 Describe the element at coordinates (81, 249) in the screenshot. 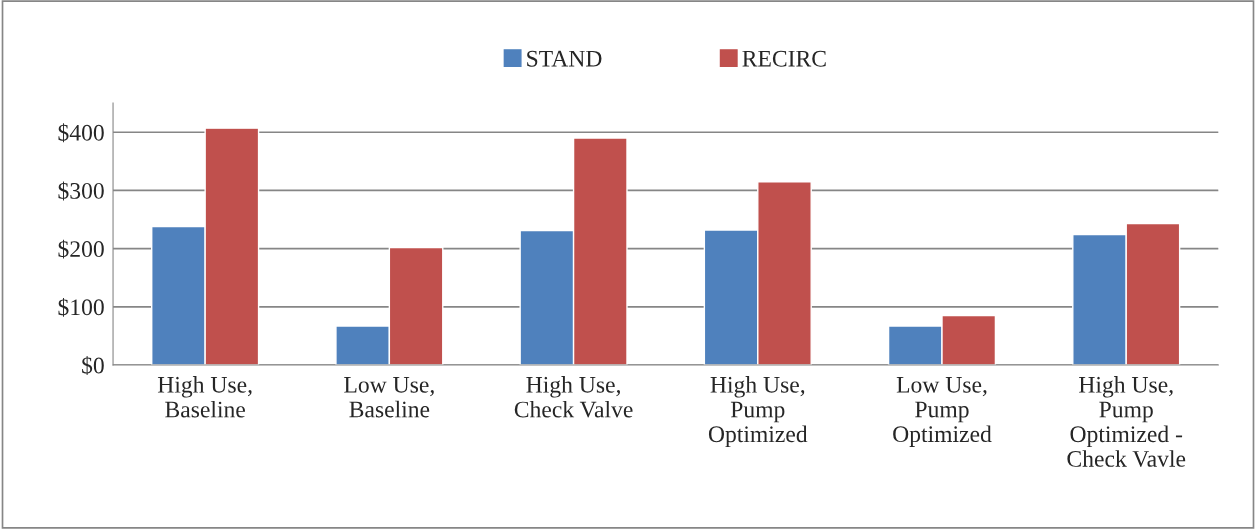

I see `y-tick-label: $200` at that location.